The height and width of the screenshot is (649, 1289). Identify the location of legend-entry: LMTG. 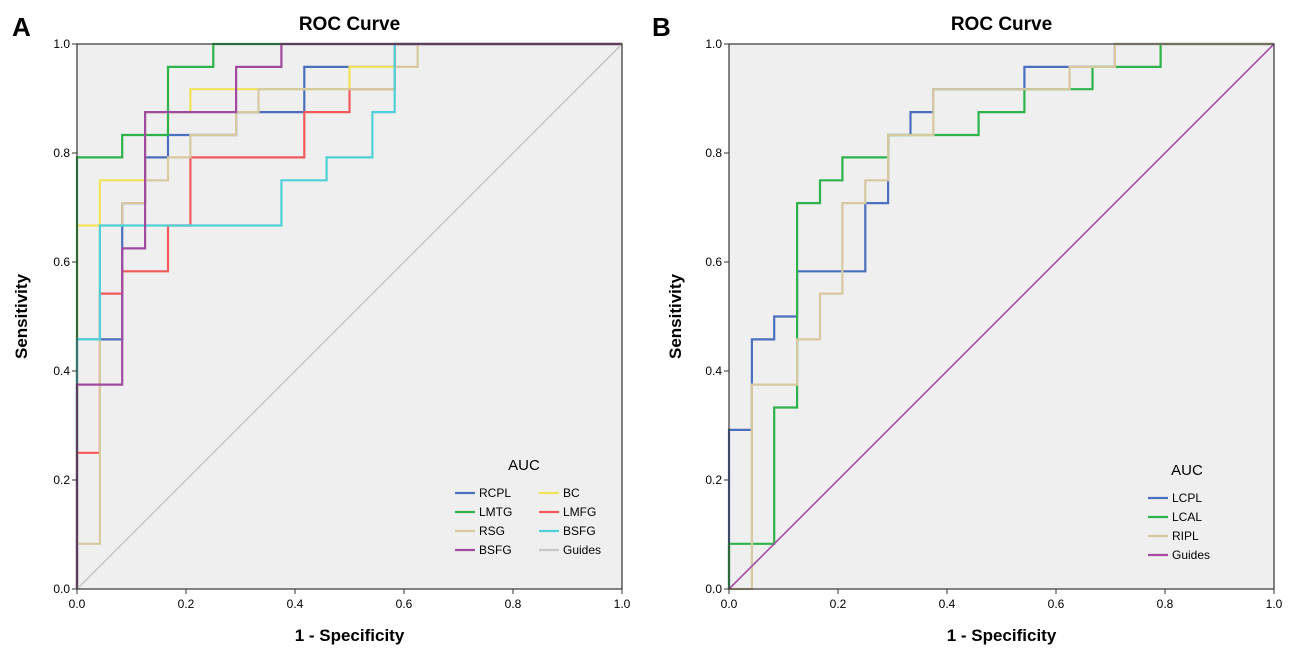
(495, 512).